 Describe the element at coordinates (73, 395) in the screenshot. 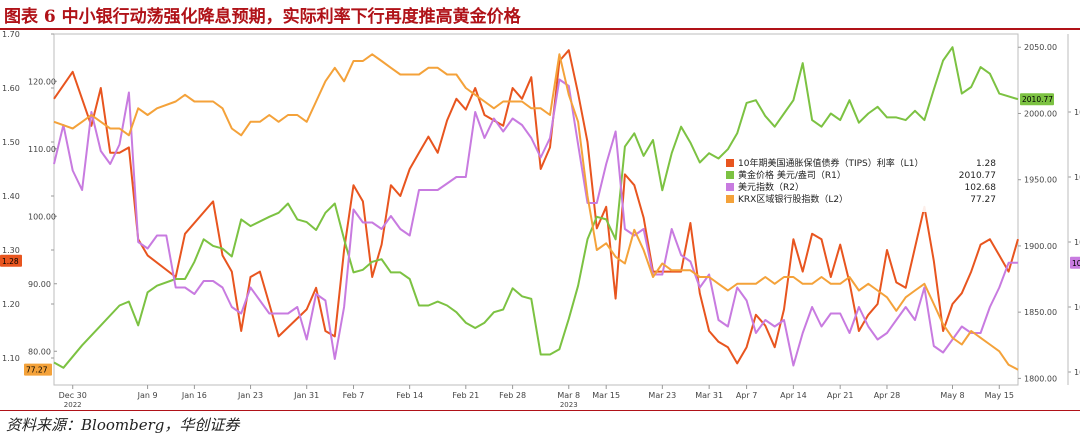

I see `x-tick-label: Dec 30` at that location.